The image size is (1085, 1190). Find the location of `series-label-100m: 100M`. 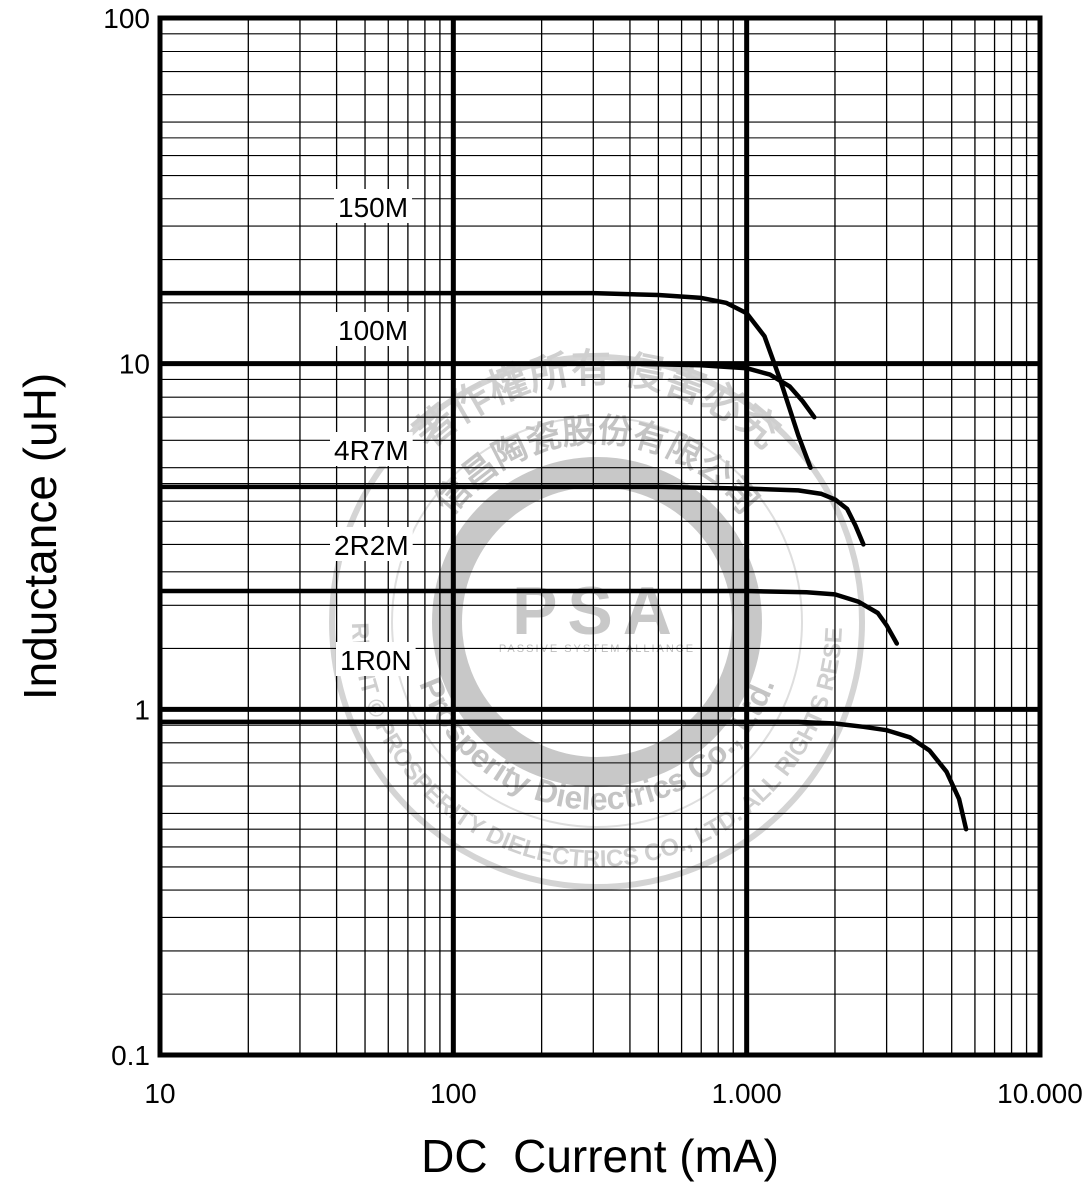

series-label-100m: 100M is located at coordinates (373, 330).